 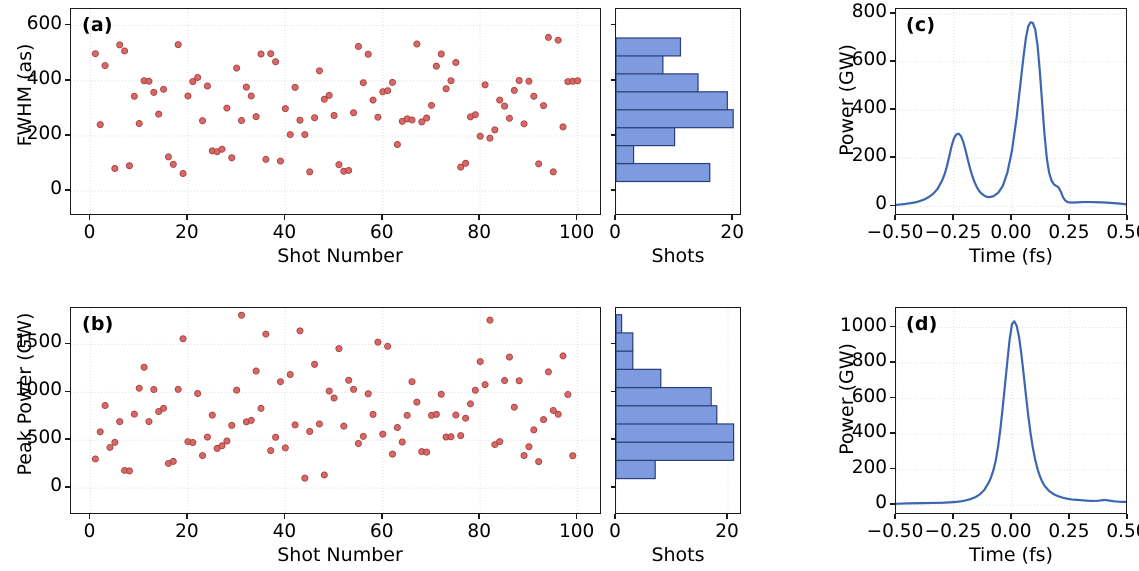 I want to click on panel-b-xlabel: Shot Number, so click(x=340, y=555).